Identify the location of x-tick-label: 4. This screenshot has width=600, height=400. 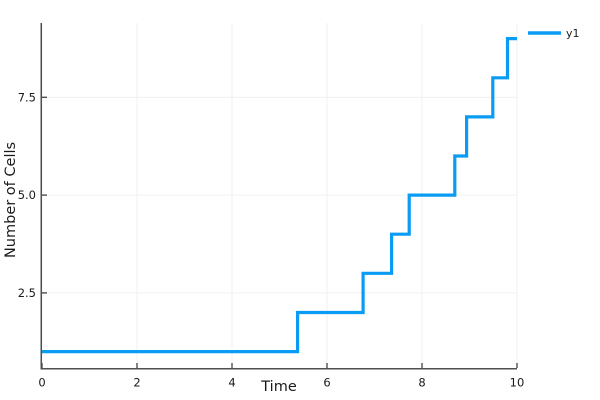
(231, 382).